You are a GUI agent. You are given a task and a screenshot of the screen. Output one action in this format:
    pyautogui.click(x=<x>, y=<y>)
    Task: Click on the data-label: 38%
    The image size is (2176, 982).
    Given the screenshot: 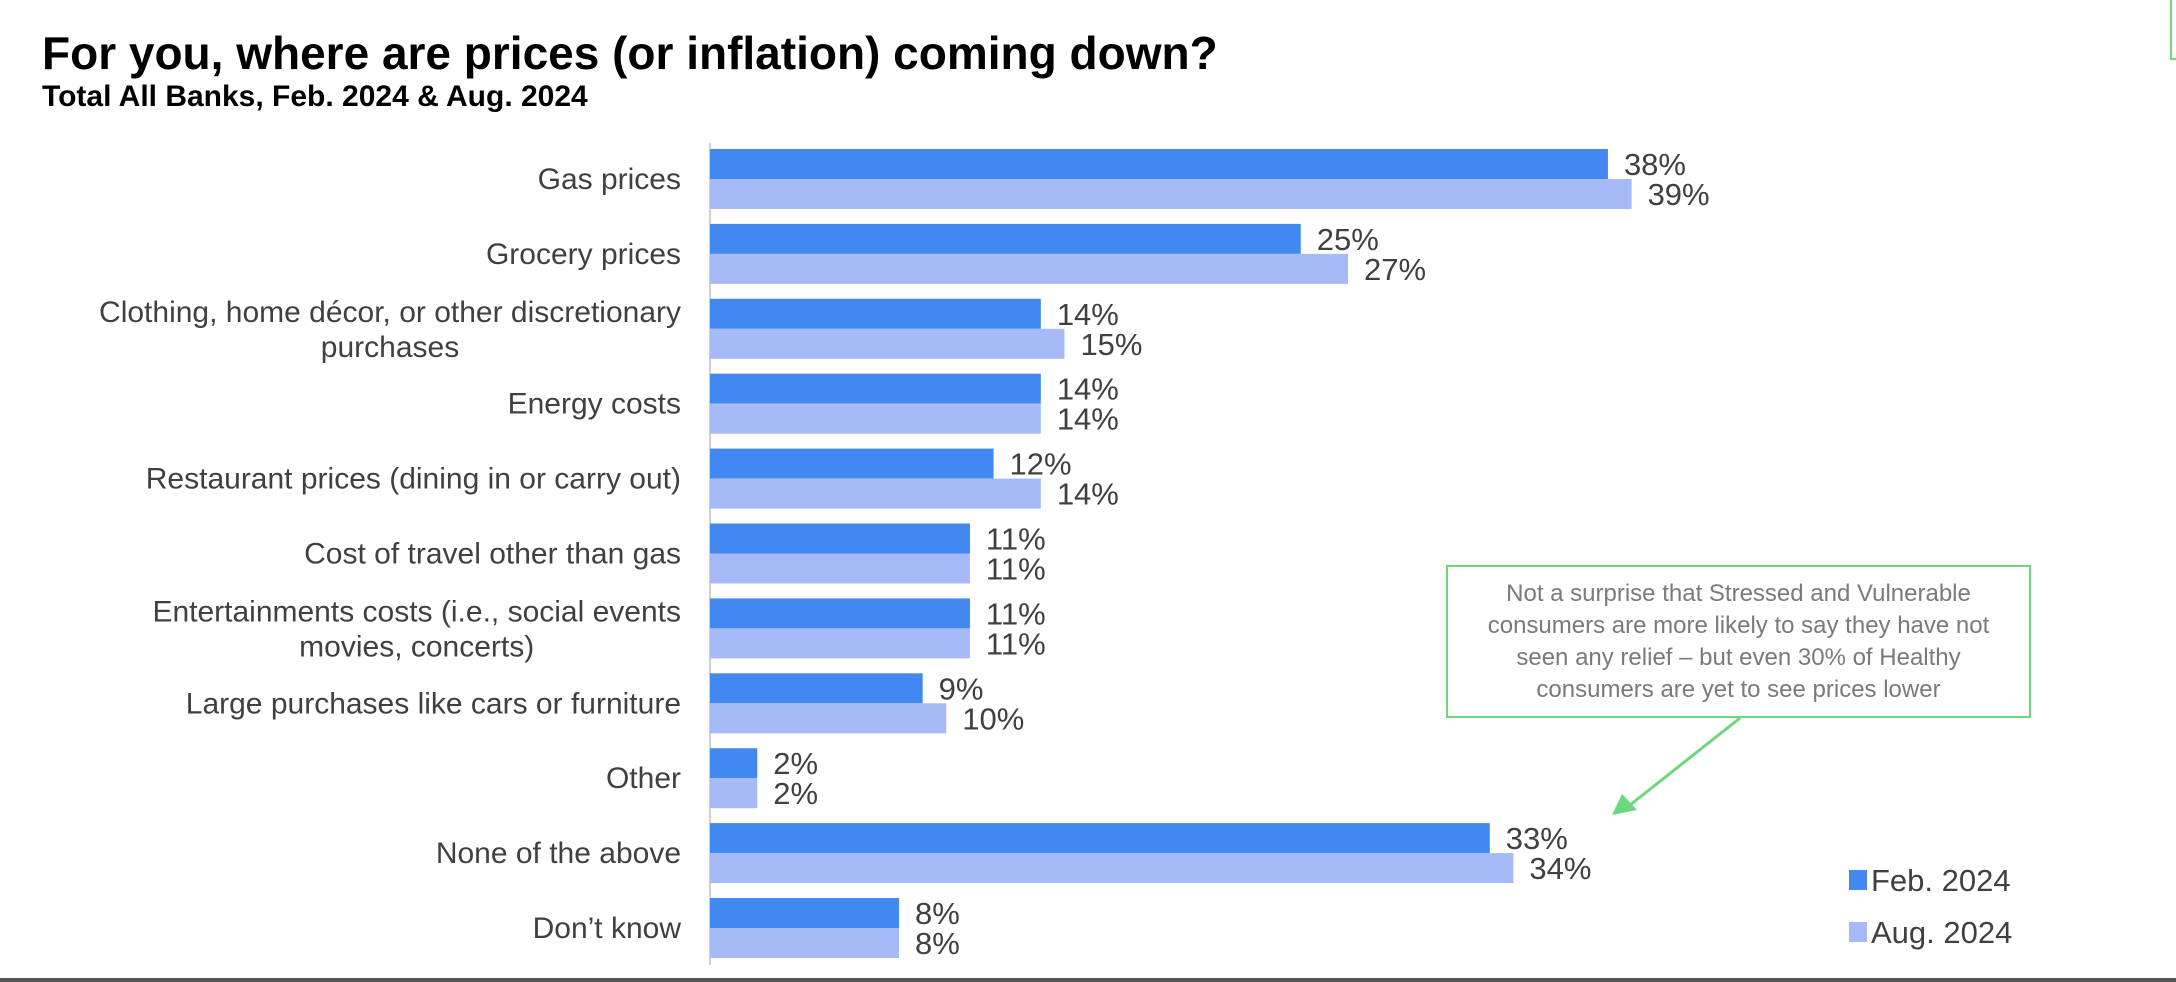 What is the action you would take?
    pyautogui.click(x=1655, y=164)
    